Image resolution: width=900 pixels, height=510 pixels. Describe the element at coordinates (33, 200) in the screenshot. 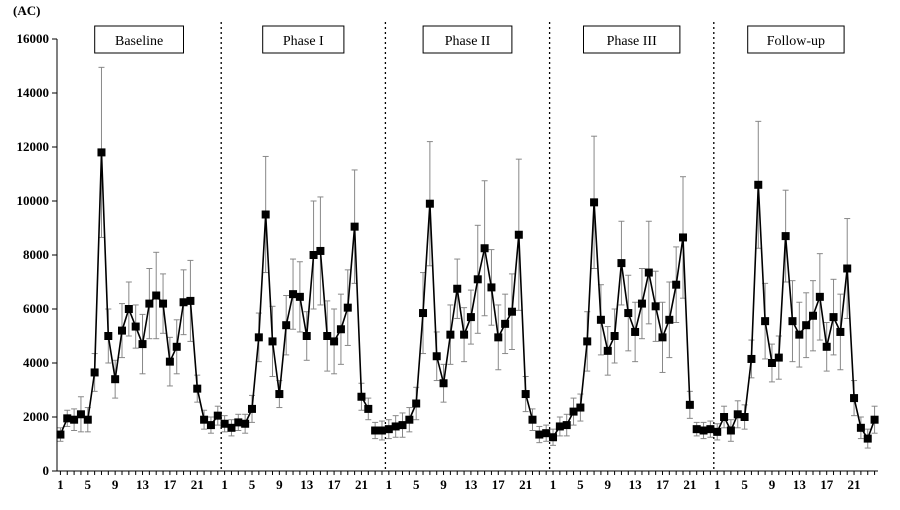

I see `y-tick-label: 10000` at that location.